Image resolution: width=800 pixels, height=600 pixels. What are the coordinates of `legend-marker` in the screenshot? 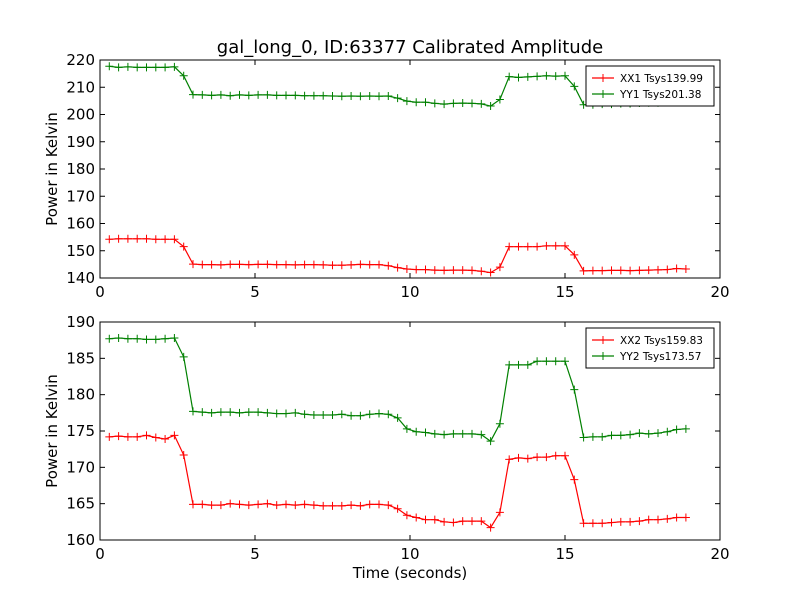 It's located at (603, 94).